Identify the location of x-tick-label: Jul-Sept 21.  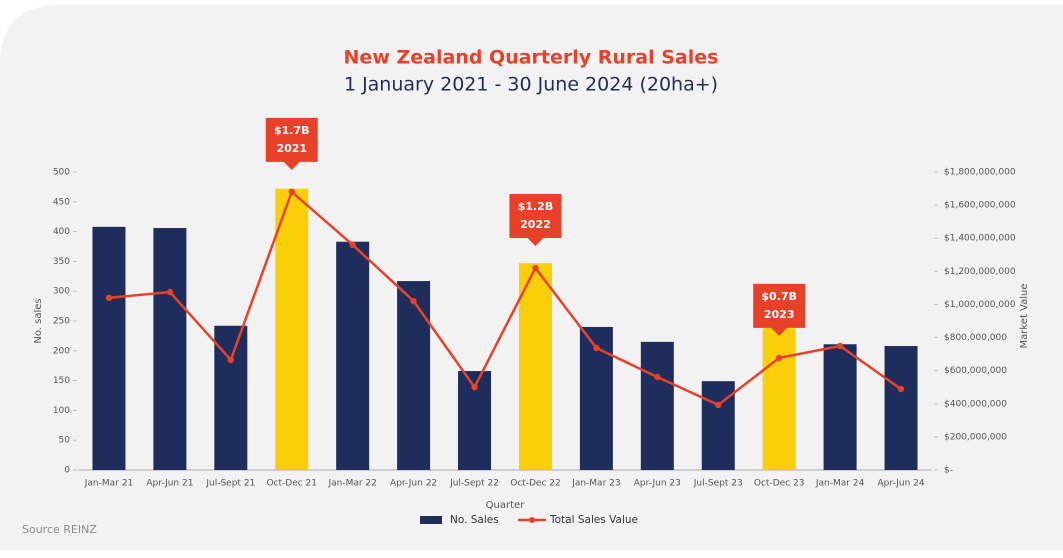
(230, 484).